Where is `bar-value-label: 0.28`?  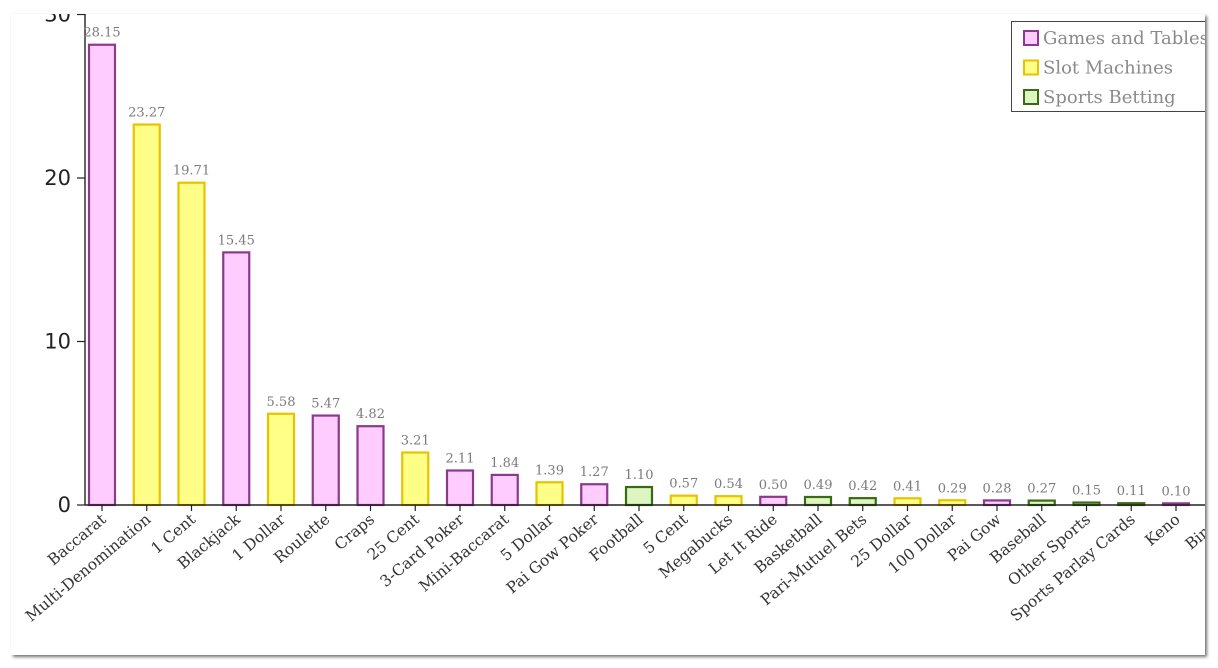
bar-value-label: 0.28 is located at coordinates (997, 488).